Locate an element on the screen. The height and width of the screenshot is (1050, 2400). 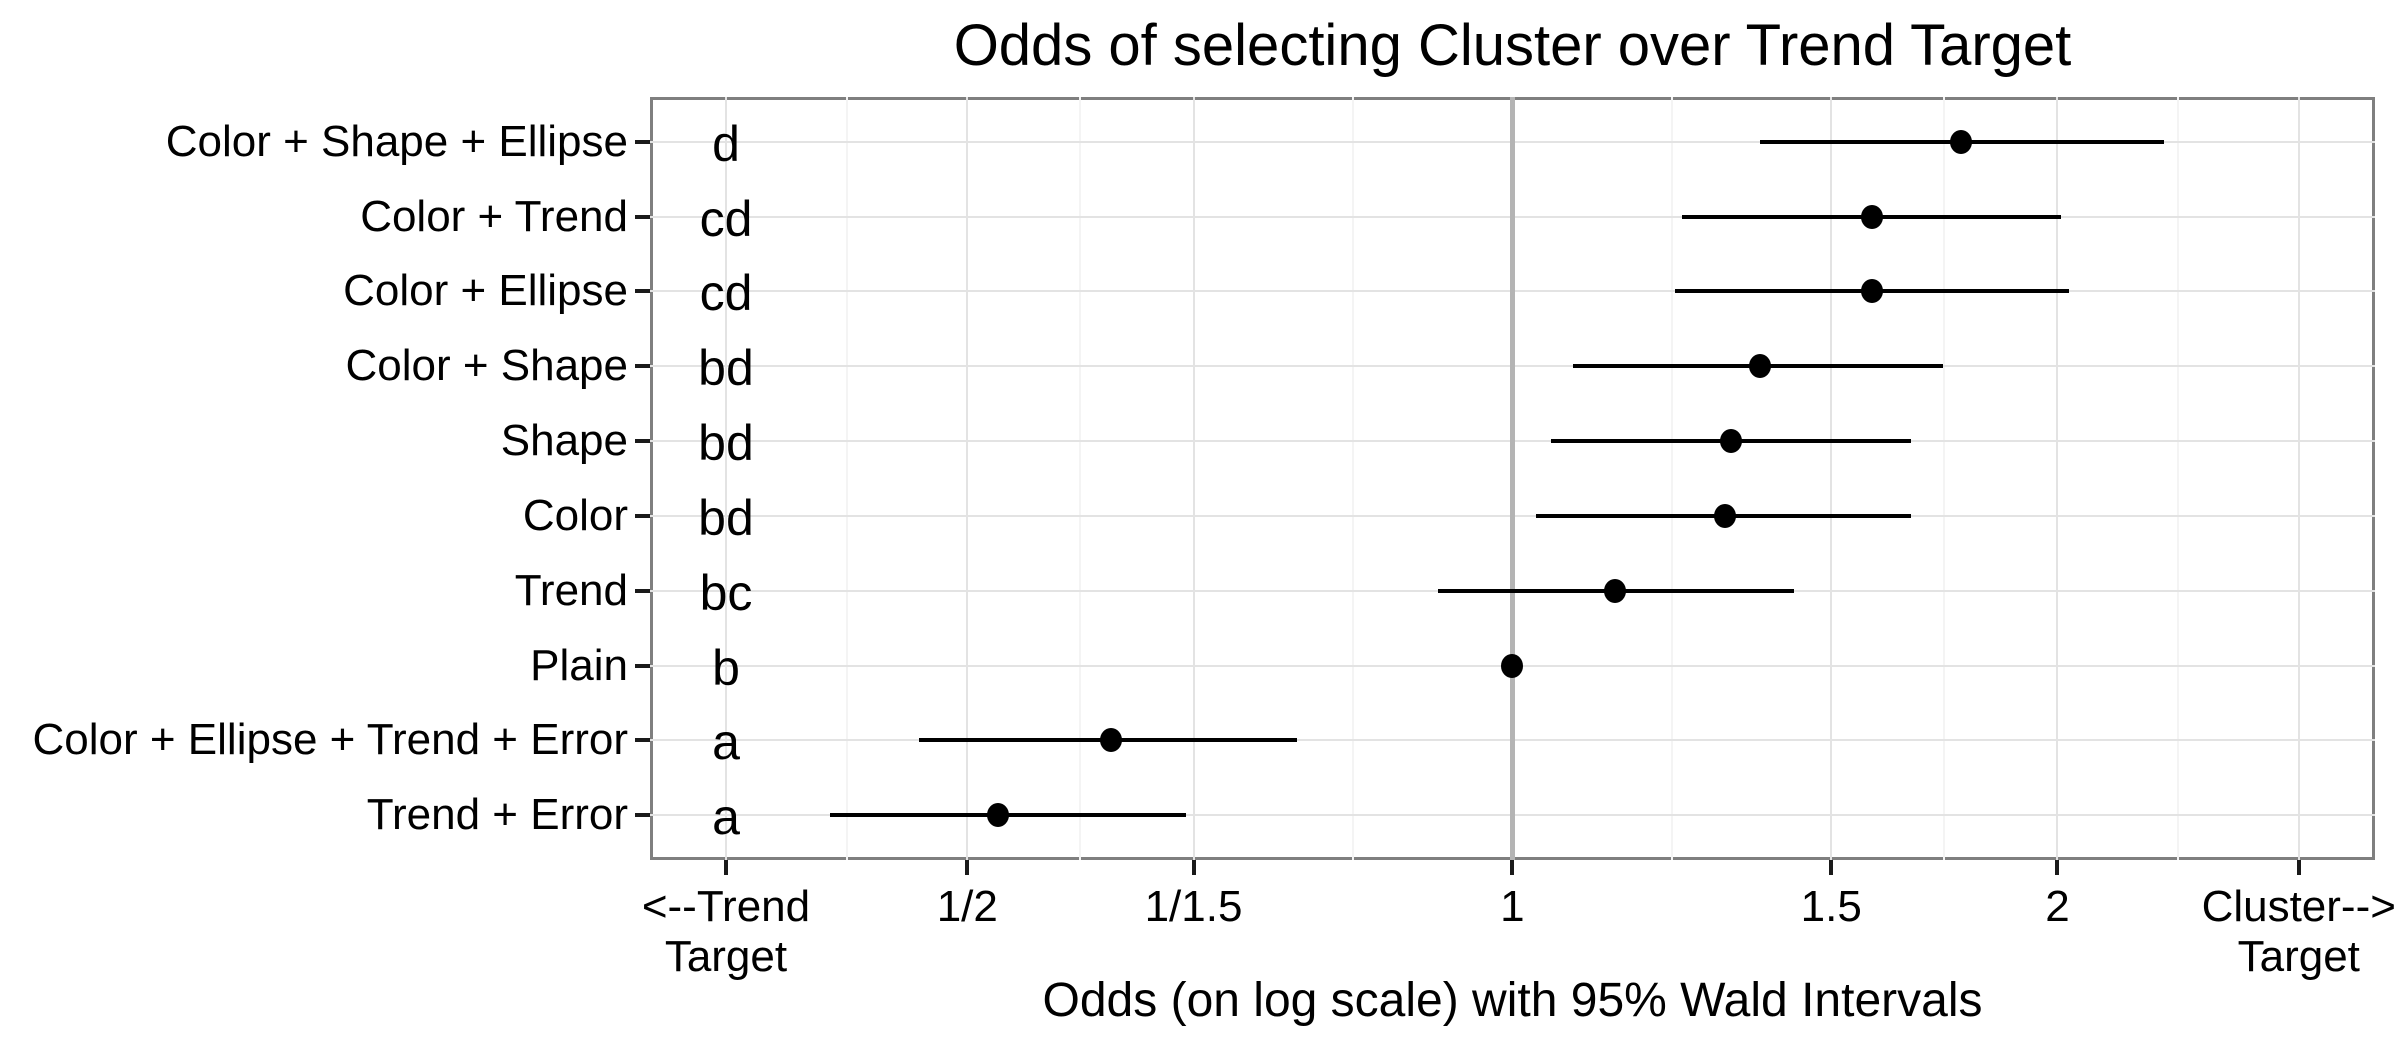
y-axis-category-label: Trend is located at coordinates (571, 590).